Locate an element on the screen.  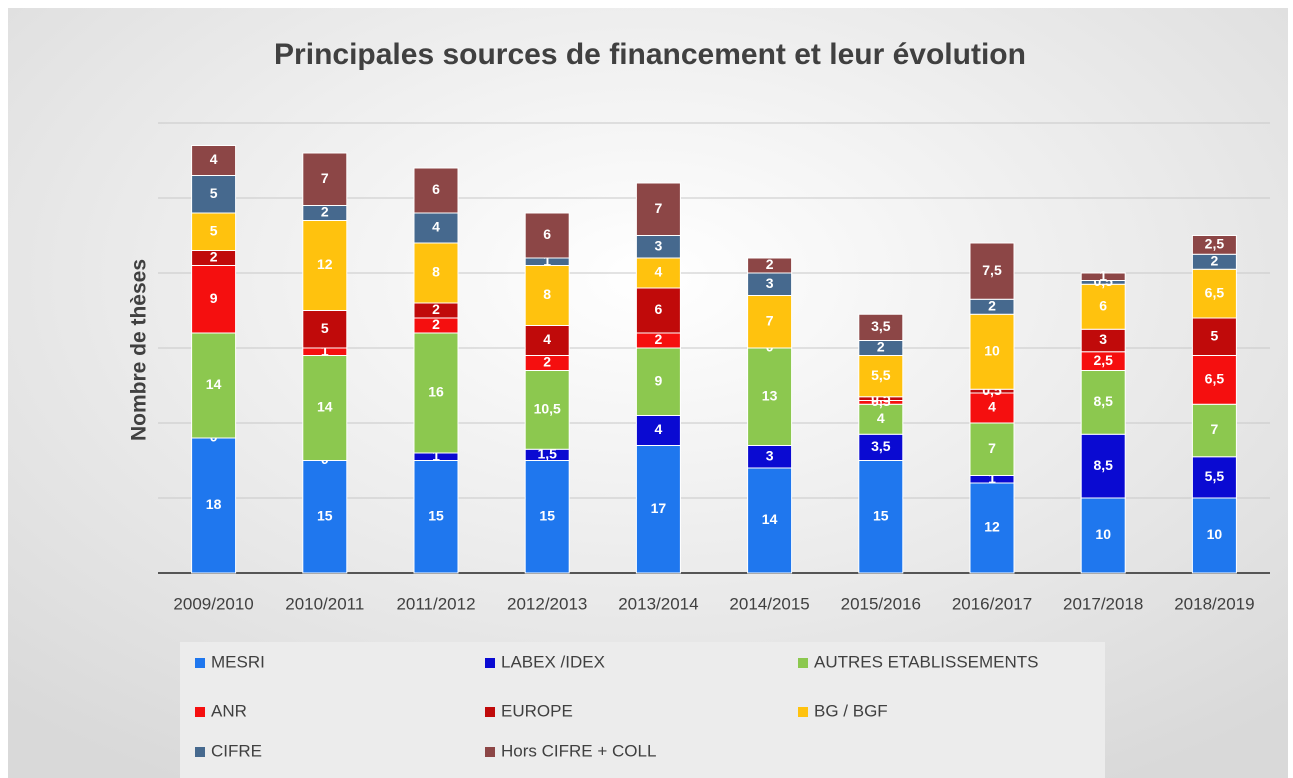
legend-label: AUTRES ETABLISSEMENTS is located at coordinates (926, 661).